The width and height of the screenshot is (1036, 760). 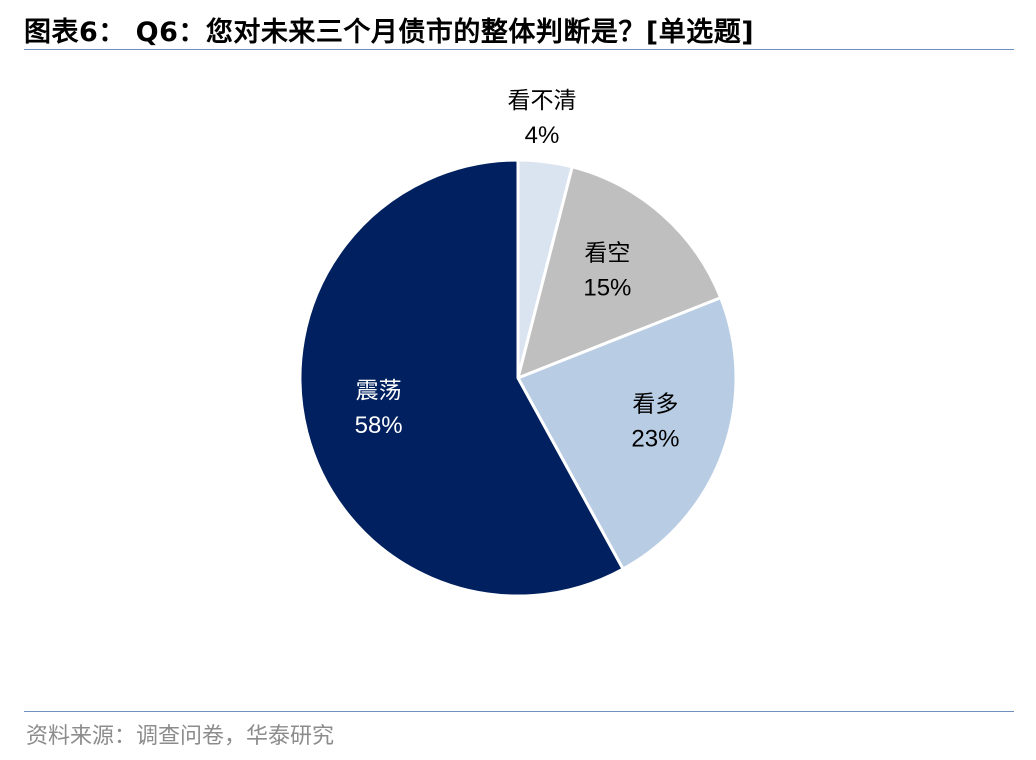 I want to click on slice-value-label-2: 23%, so click(x=655, y=438).